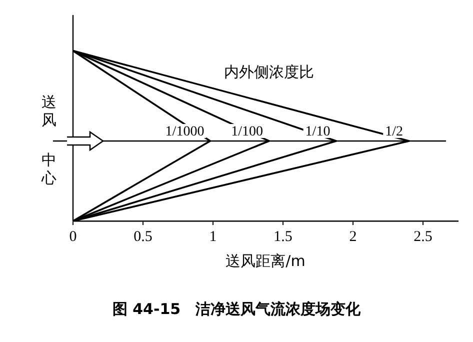  What do you see at coordinates (266, 261) in the screenshot?
I see `x-axis-title: 送风距离/m` at bounding box center [266, 261].